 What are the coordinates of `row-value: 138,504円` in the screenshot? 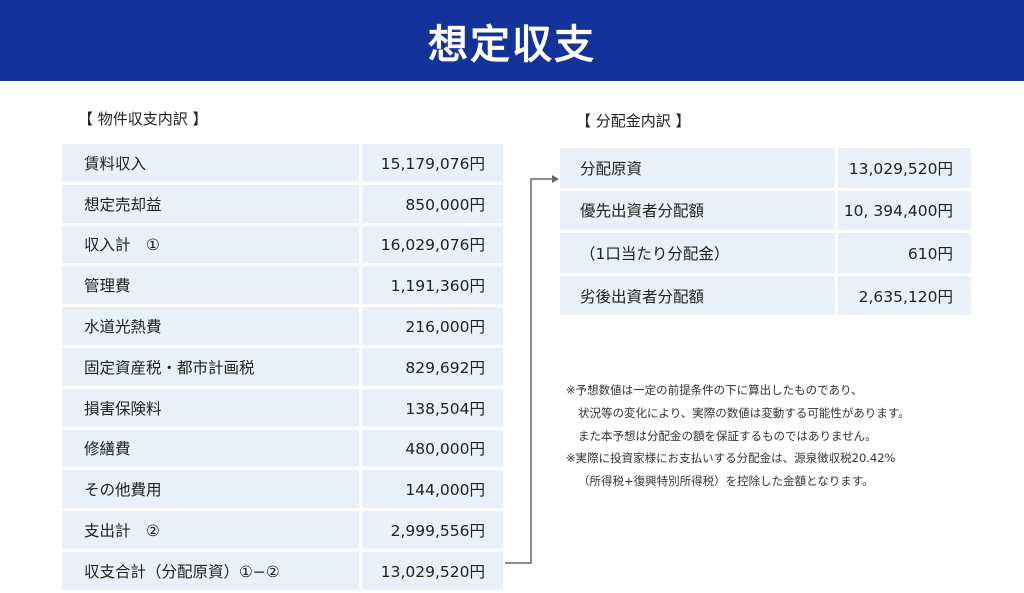 It's located at (431, 407).